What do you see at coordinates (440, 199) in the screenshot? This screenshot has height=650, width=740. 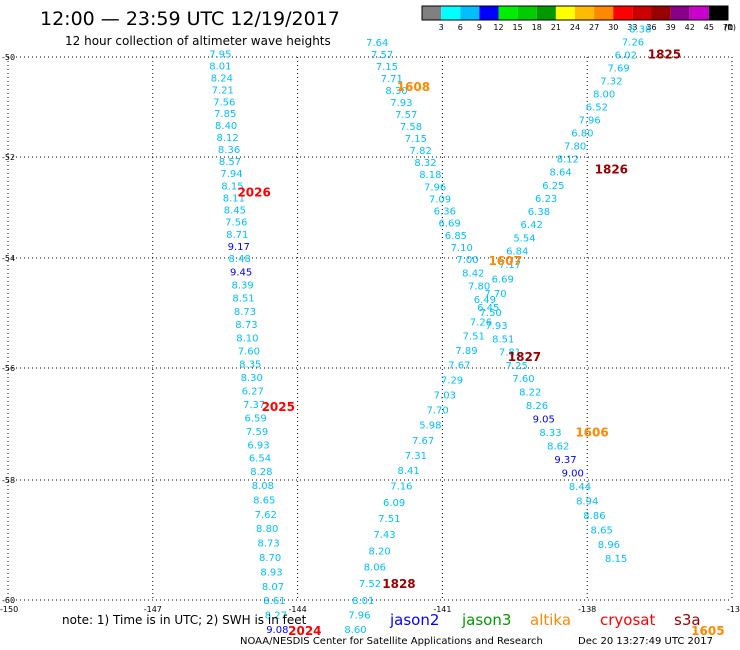 I see `wave-height-point: 7.09` at bounding box center [440, 199].